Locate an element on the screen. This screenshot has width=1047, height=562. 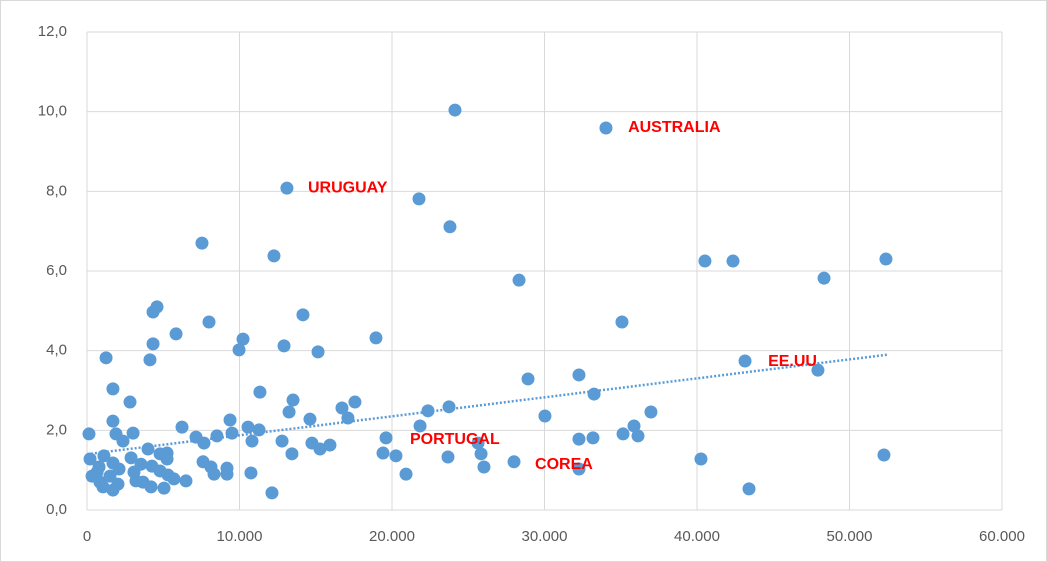
y-tick-label: 0,0 is located at coordinates (56, 509).